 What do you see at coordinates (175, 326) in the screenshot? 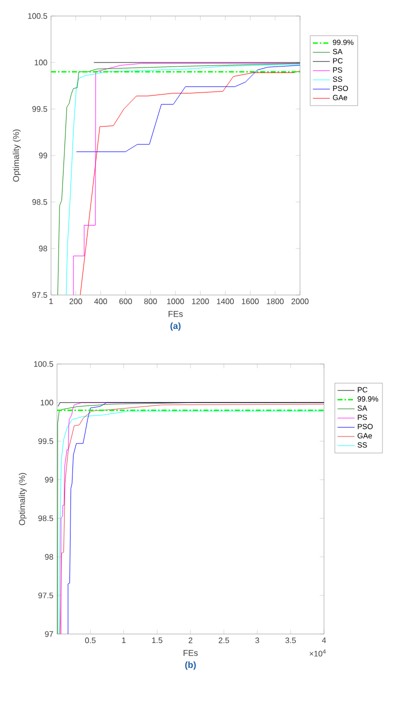
I see `text: (a)` at bounding box center [175, 326].